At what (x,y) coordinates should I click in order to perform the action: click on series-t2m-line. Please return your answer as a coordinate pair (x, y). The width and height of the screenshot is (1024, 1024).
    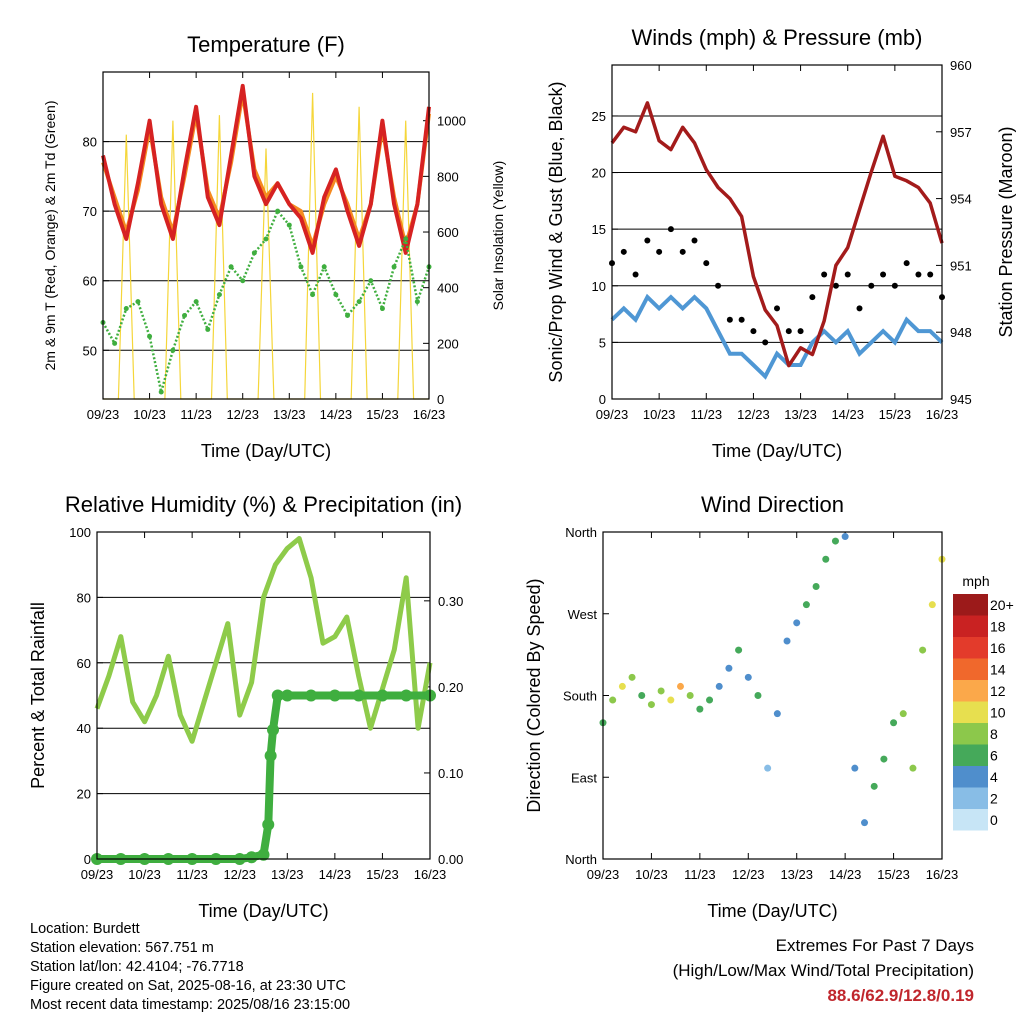
    Looking at the image, I should click on (266, 169).